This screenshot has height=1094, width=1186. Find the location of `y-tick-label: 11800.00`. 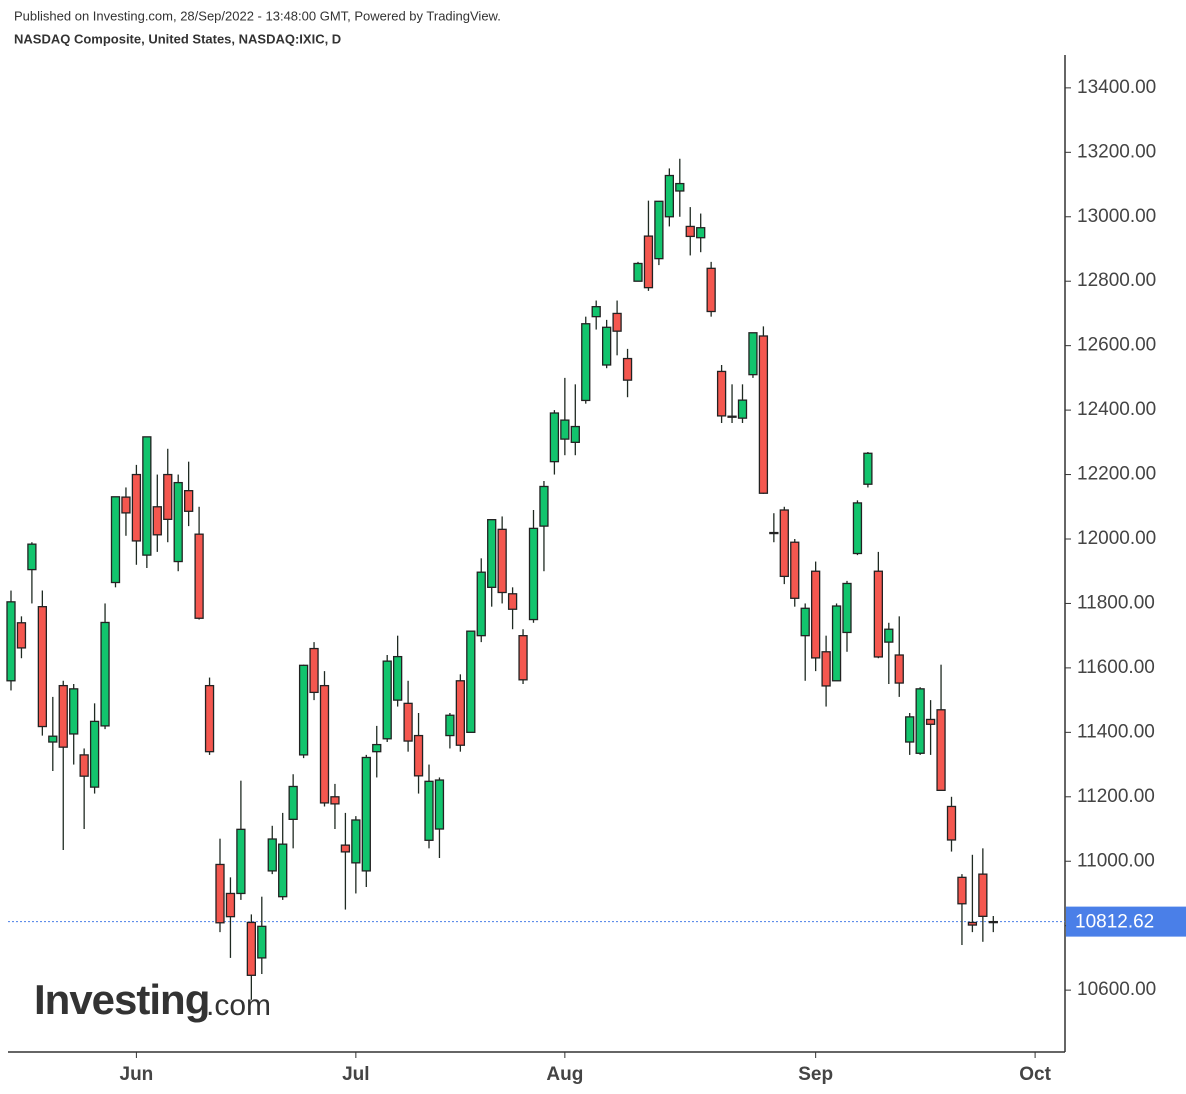

y-tick-label: 11800.00 is located at coordinates (1116, 602).